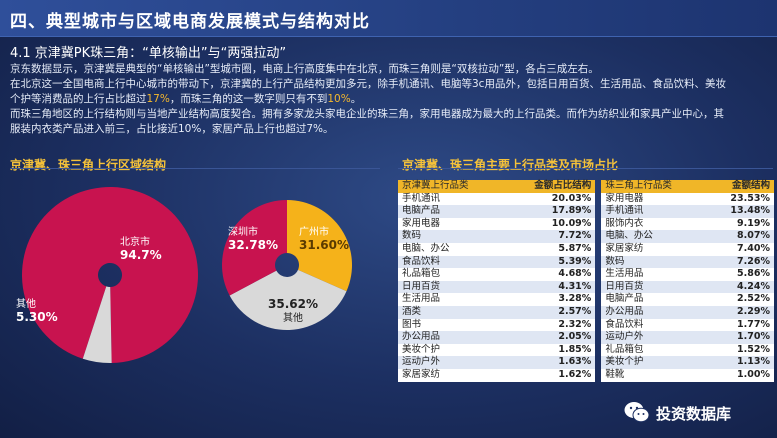 Image resolution: width=777 pixels, height=438 pixels. I want to click on cell-bth-category: 数码, so click(451, 236).